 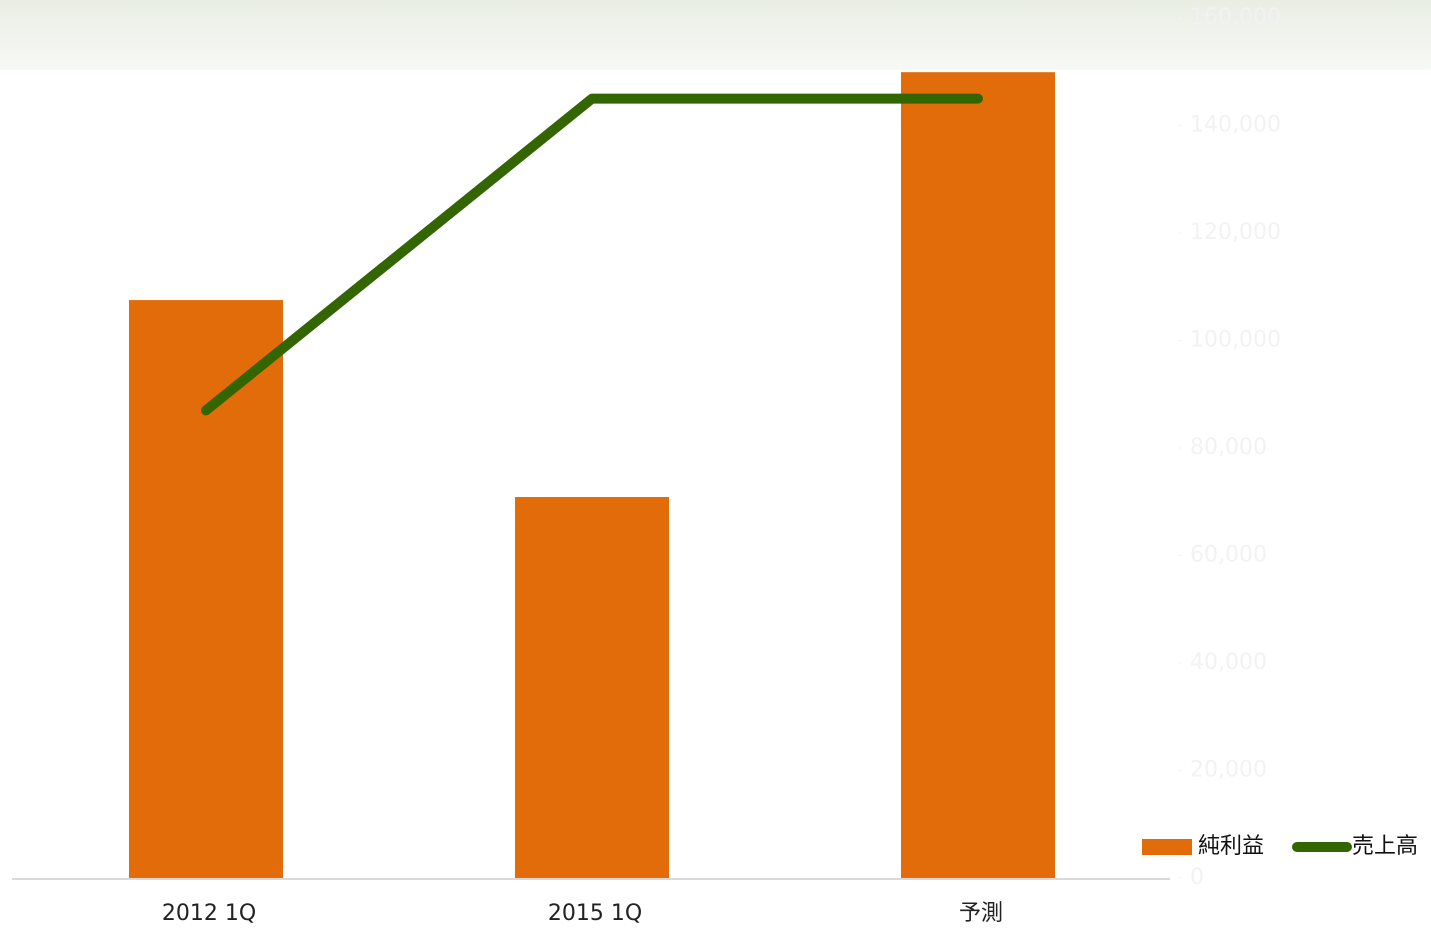 What do you see at coordinates (1235, 17) in the screenshot?
I see `y2-tick-label: 160,000` at bounding box center [1235, 17].